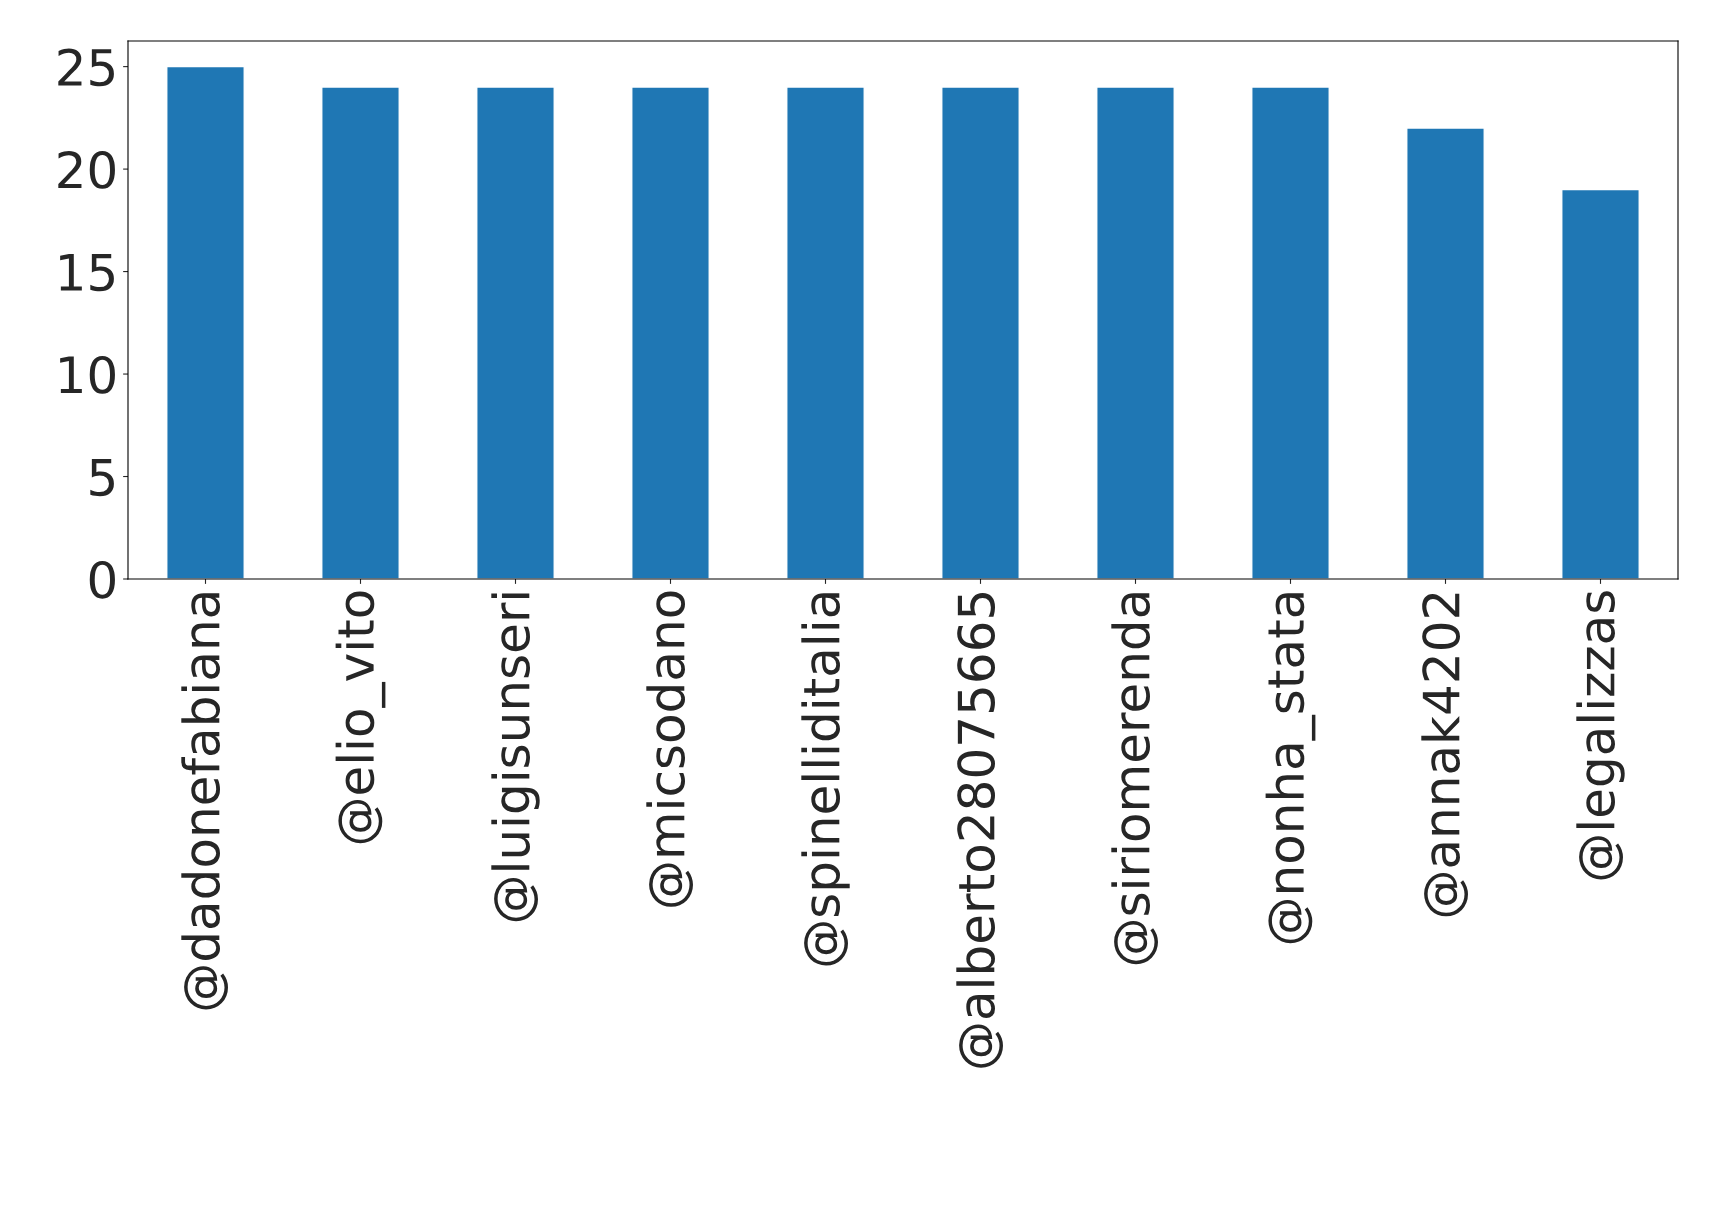 The height and width of the screenshot is (1231, 1719). Describe the element at coordinates (1290, 768) in the screenshot. I see `x-tick-label: @nonha_stata` at that location.